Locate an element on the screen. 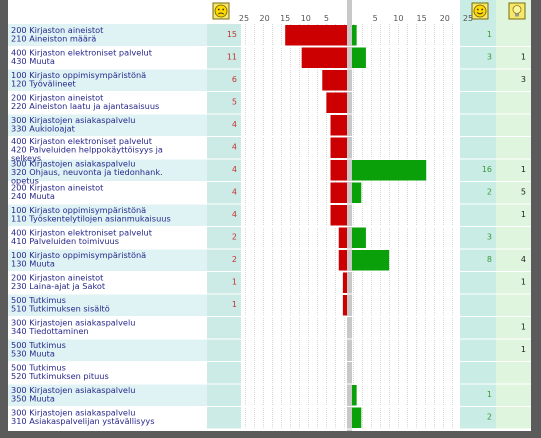 Image resolution: width=541 pixels, height=438 pixels. other-value-label: 5 is located at coordinates (523, 192).